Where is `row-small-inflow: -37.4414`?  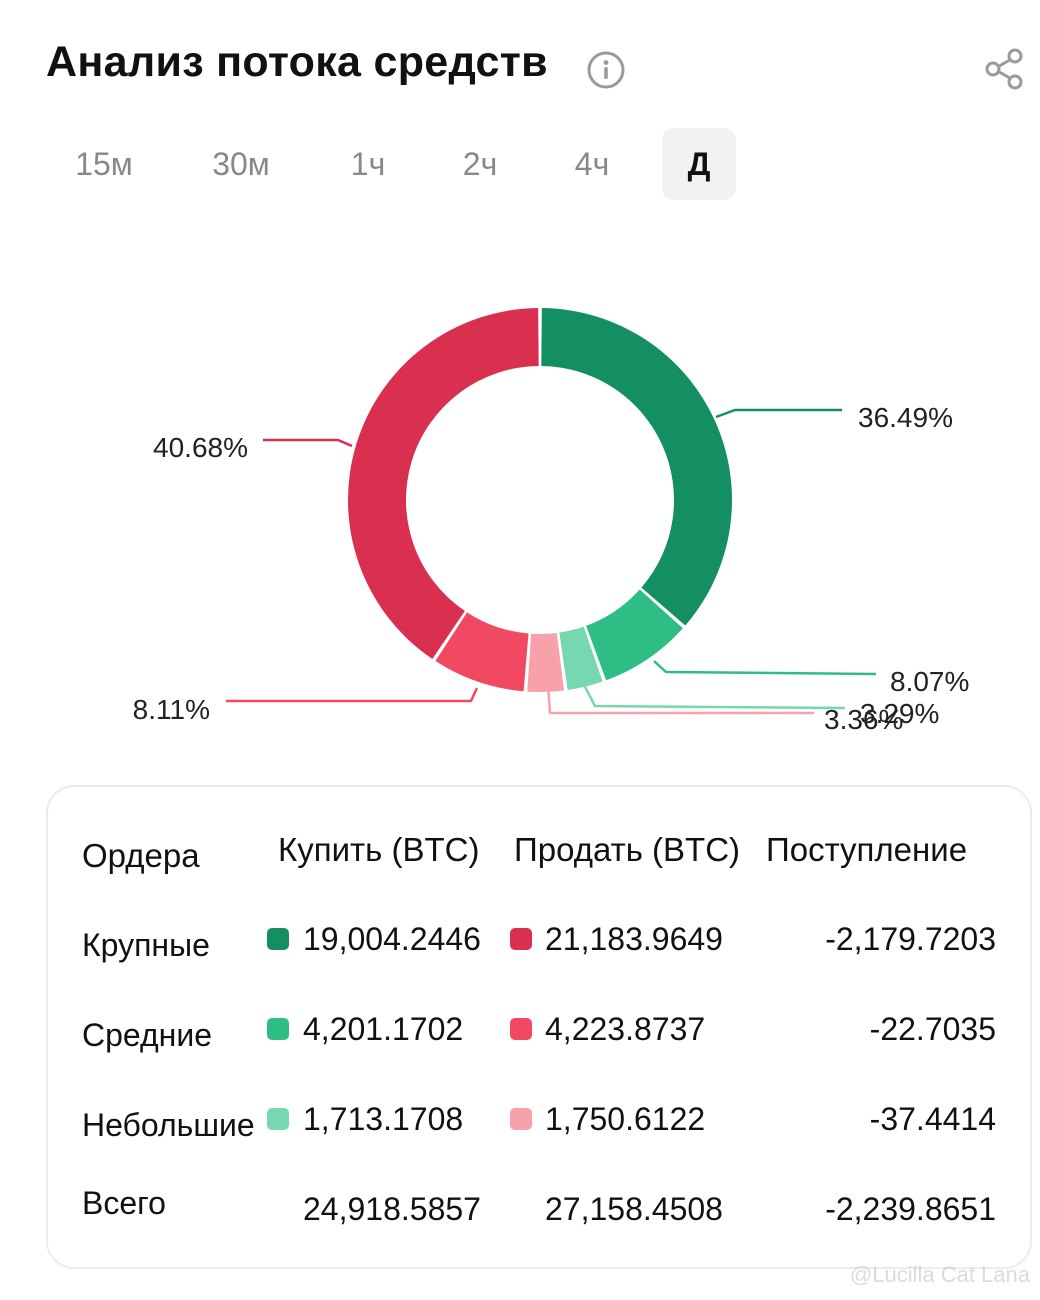 row-small-inflow: -37.4414 is located at coordinates (932, 1119).